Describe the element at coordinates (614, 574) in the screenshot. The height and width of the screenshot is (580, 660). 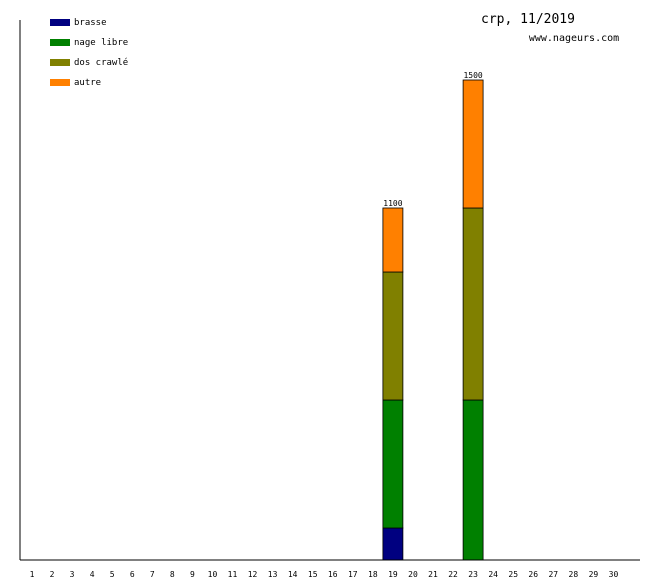
I see `x-tick-label: 30` at that location.